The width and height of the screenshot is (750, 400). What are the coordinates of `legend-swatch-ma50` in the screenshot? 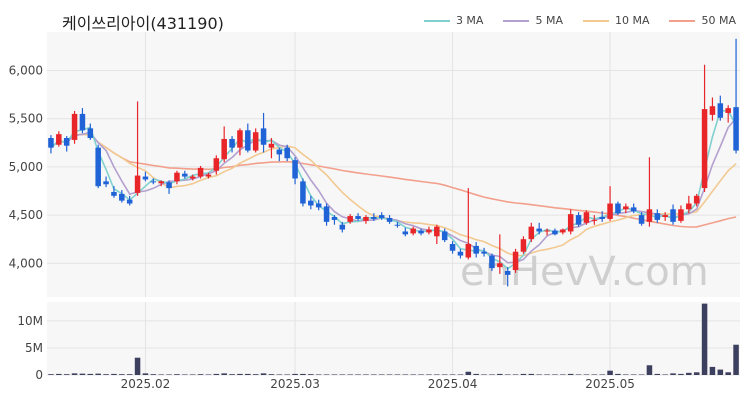 It's located at (682, 20).